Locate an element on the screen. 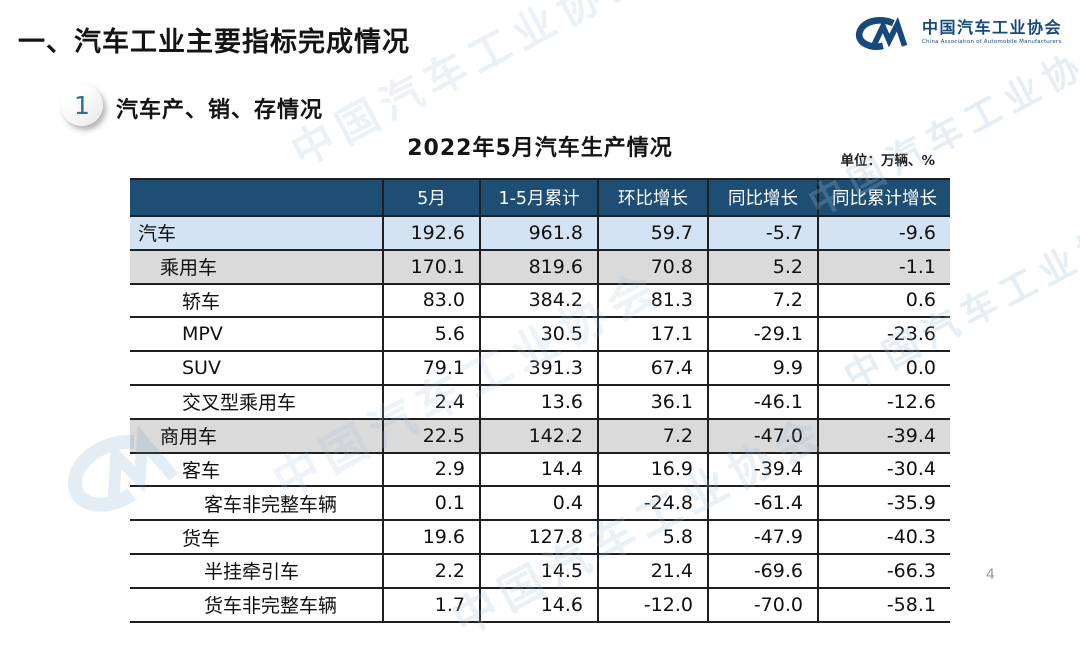  row-value: 5.2 is located at coordinates (763, 266).